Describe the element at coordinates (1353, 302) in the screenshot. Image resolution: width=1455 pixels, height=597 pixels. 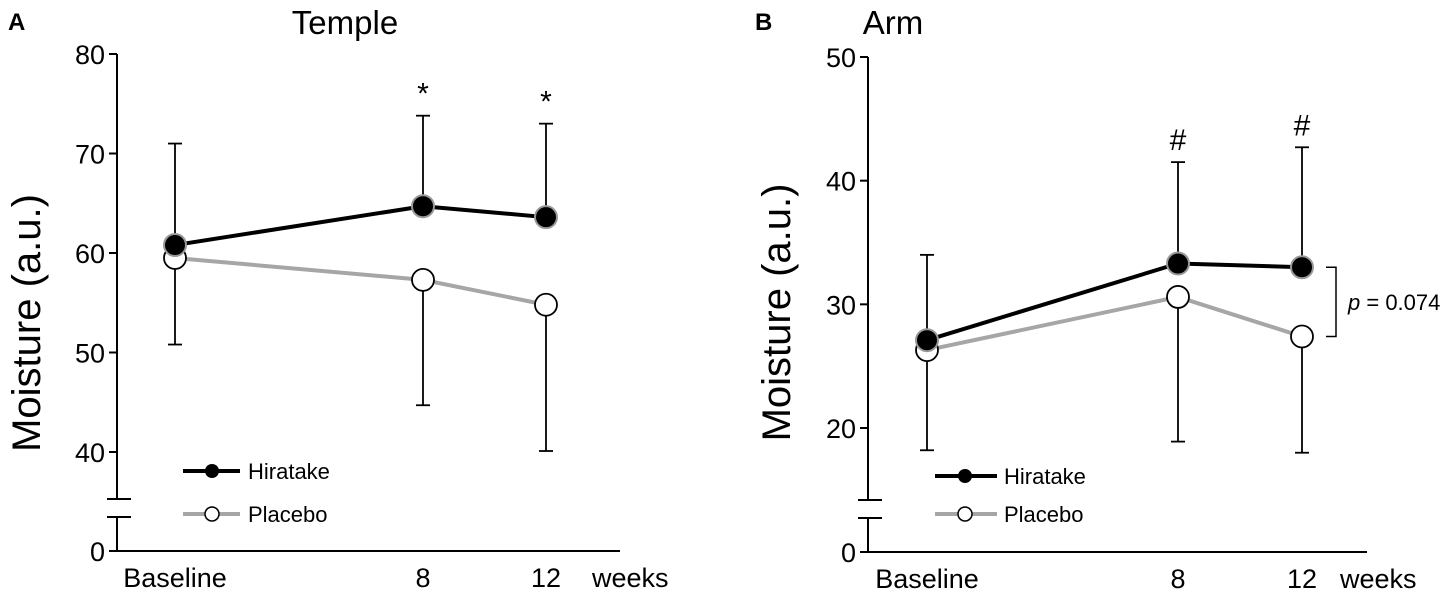
I see `p-symbol: p` at that location.